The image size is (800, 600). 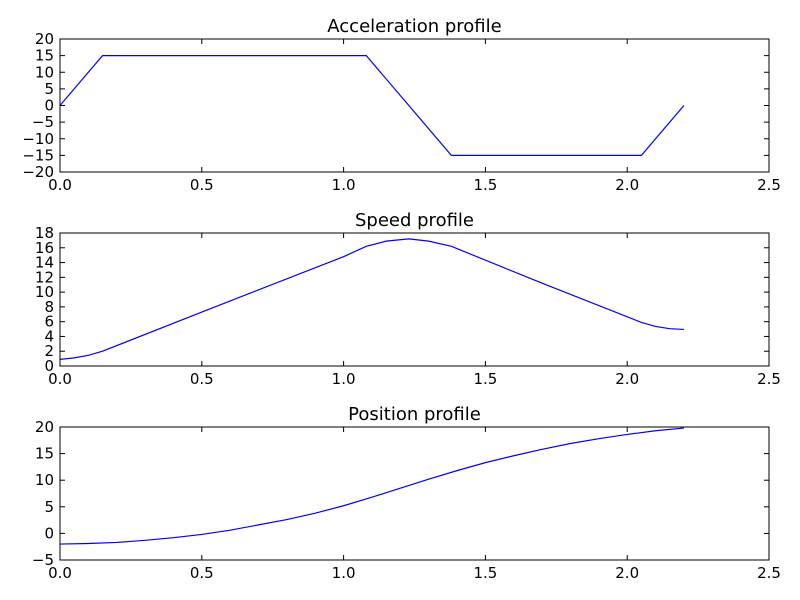 I want to click on chart-title: Speed profile, so click(x=414, y=220).